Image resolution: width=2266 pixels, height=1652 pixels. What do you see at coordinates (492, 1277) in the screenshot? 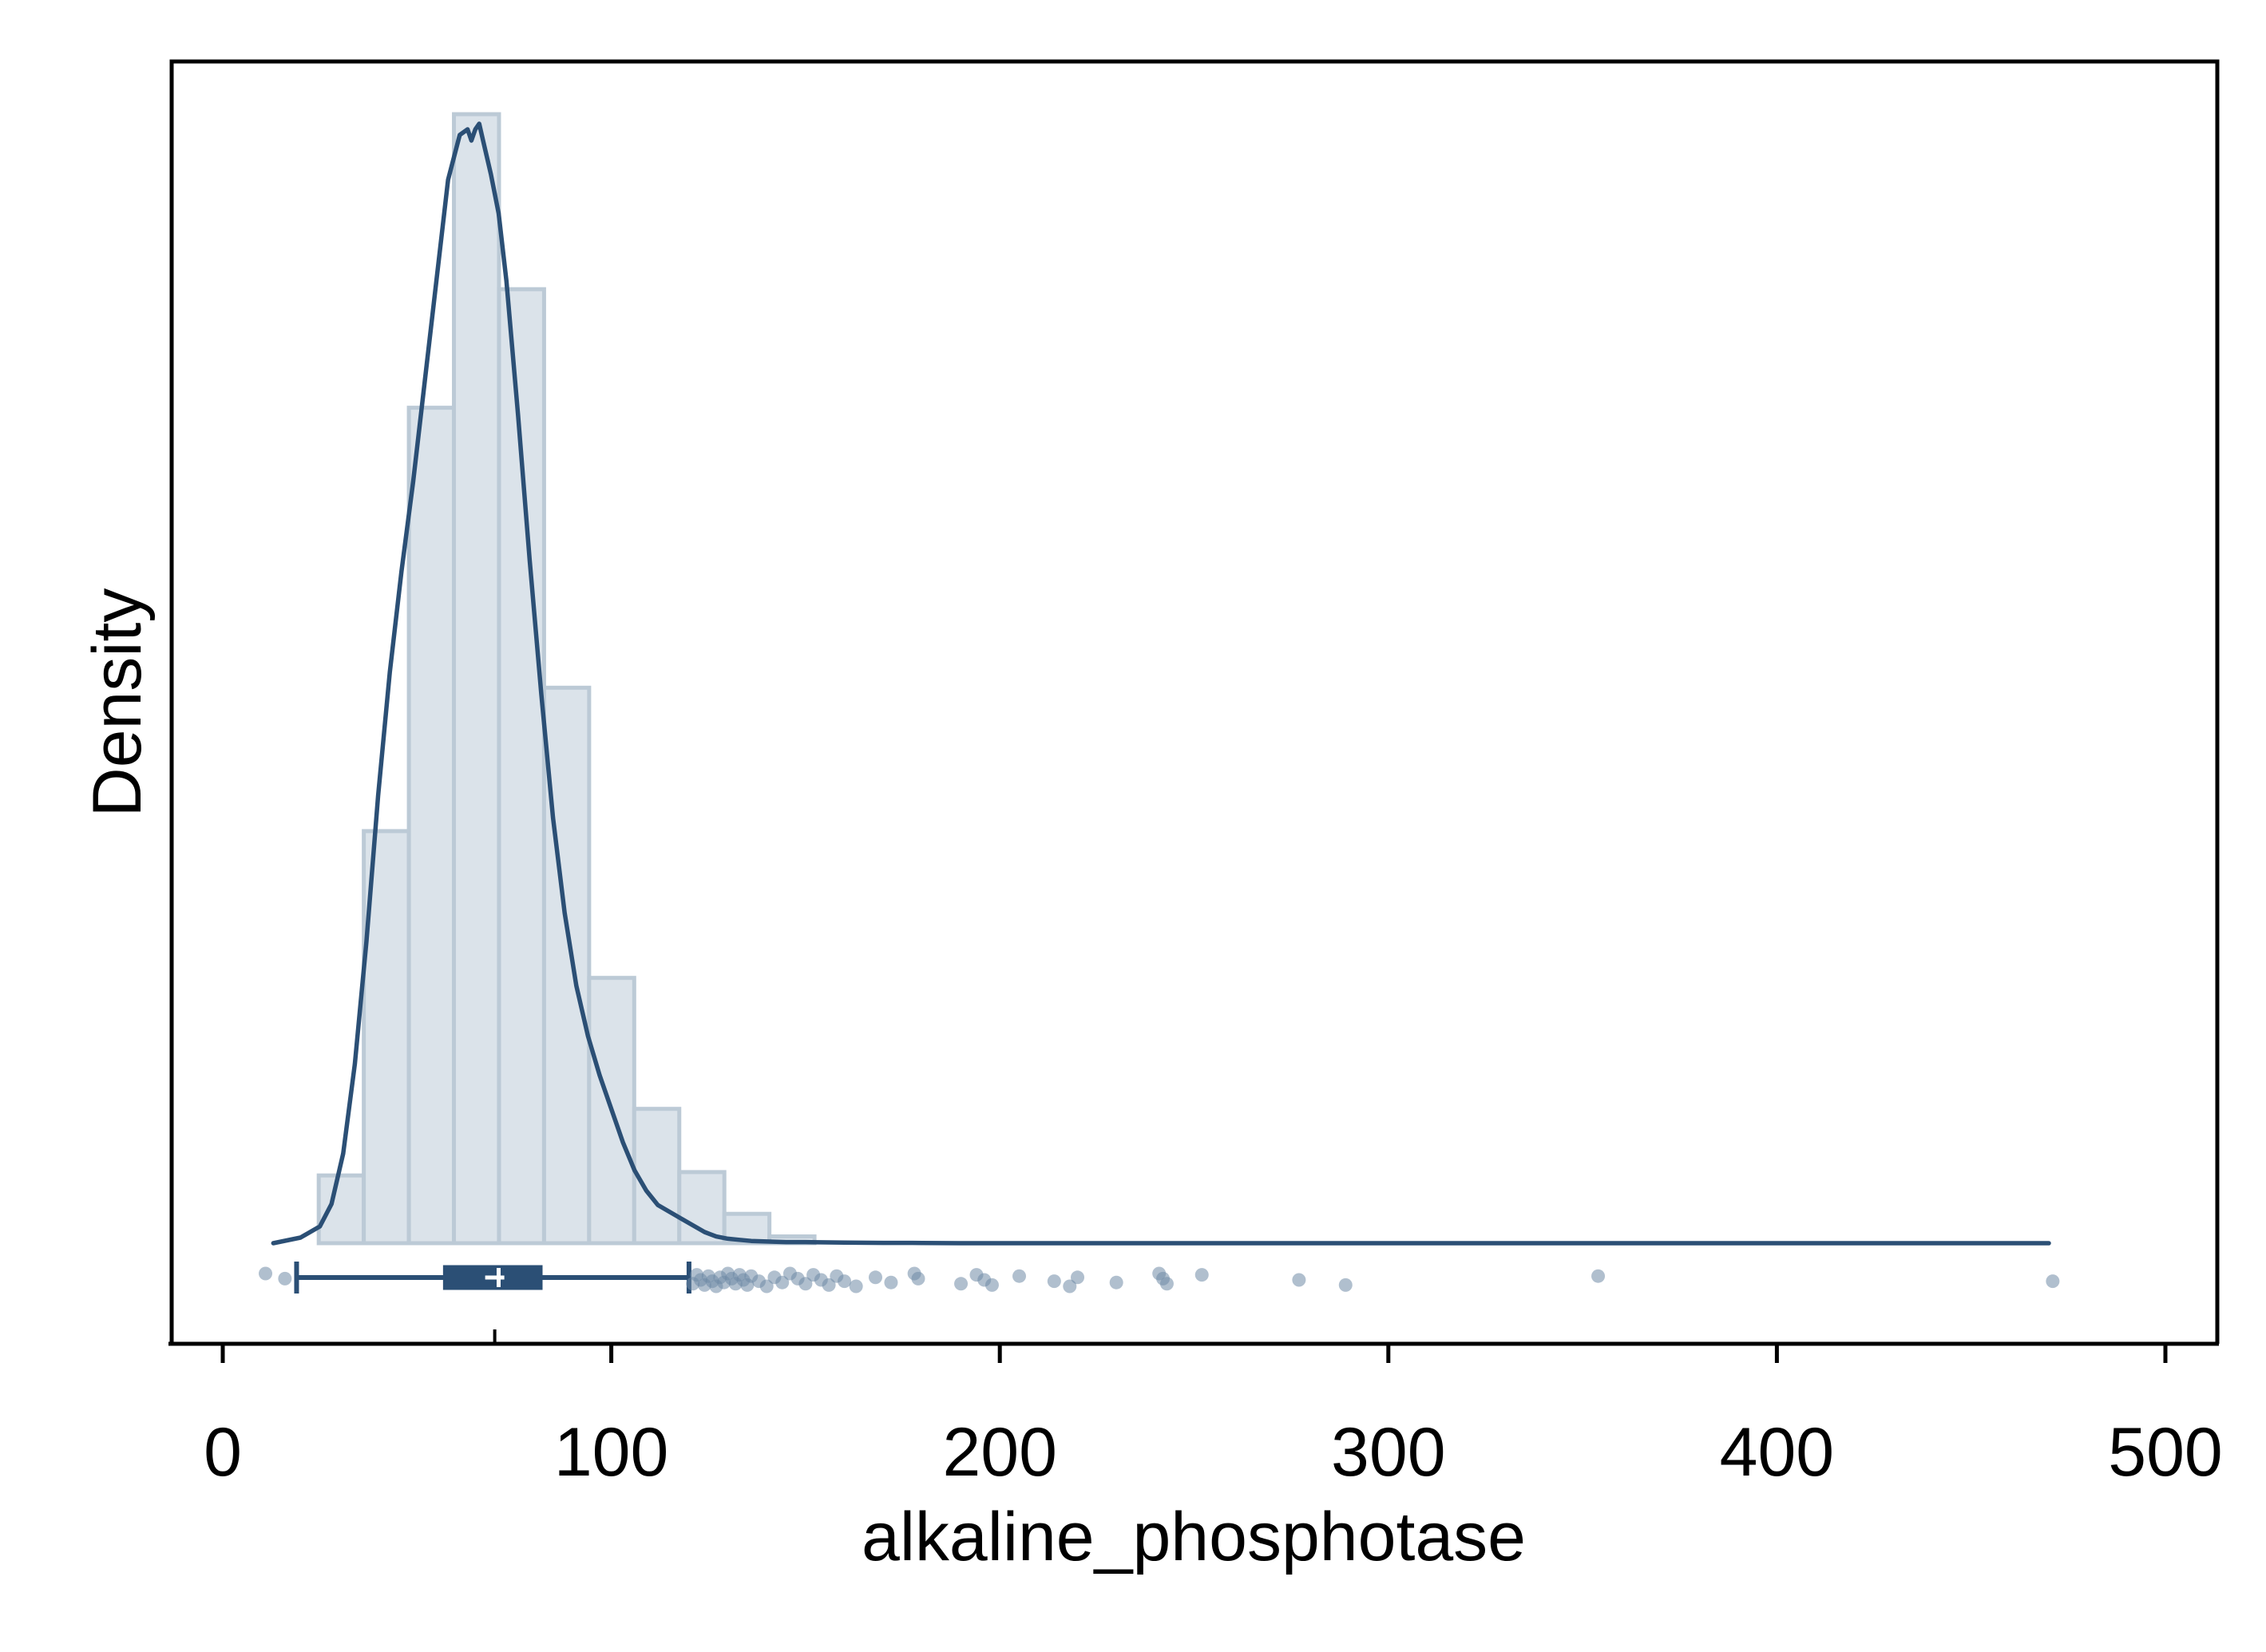
I see `box-iqr` at bounding box center [492, 1277].